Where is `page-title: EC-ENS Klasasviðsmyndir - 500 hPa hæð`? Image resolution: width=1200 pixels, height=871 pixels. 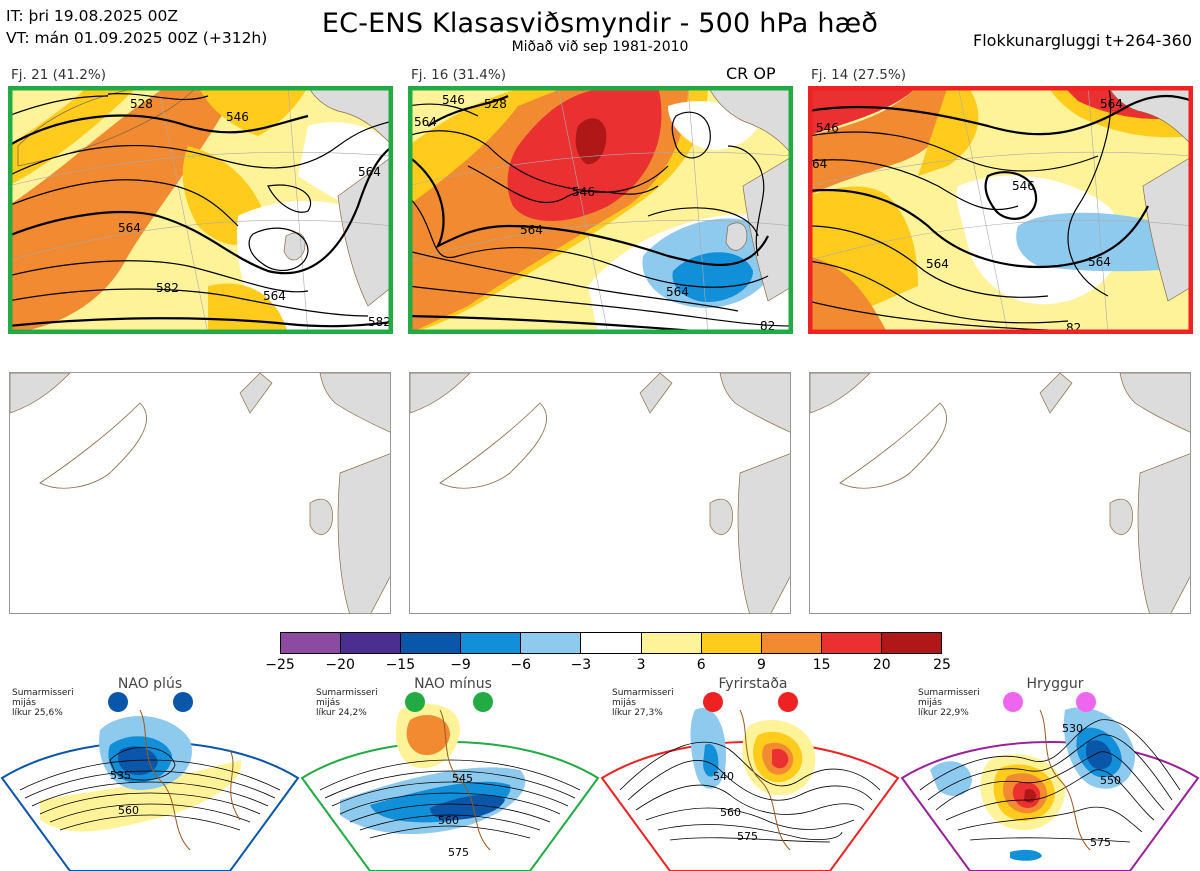 page-title: EC-ENS Klasasviðsmyndir - 500 hPa hæð is located at coordinates (600, 23).